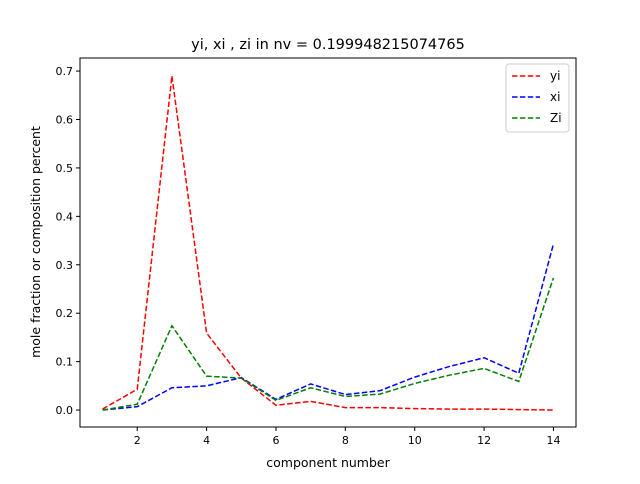 The width and height of the screenshot is (640, 484). What do you see at coordinates (415, 440) in the screenshot?
I see `x-tick-label: 10` at bounding box center [415, 440].